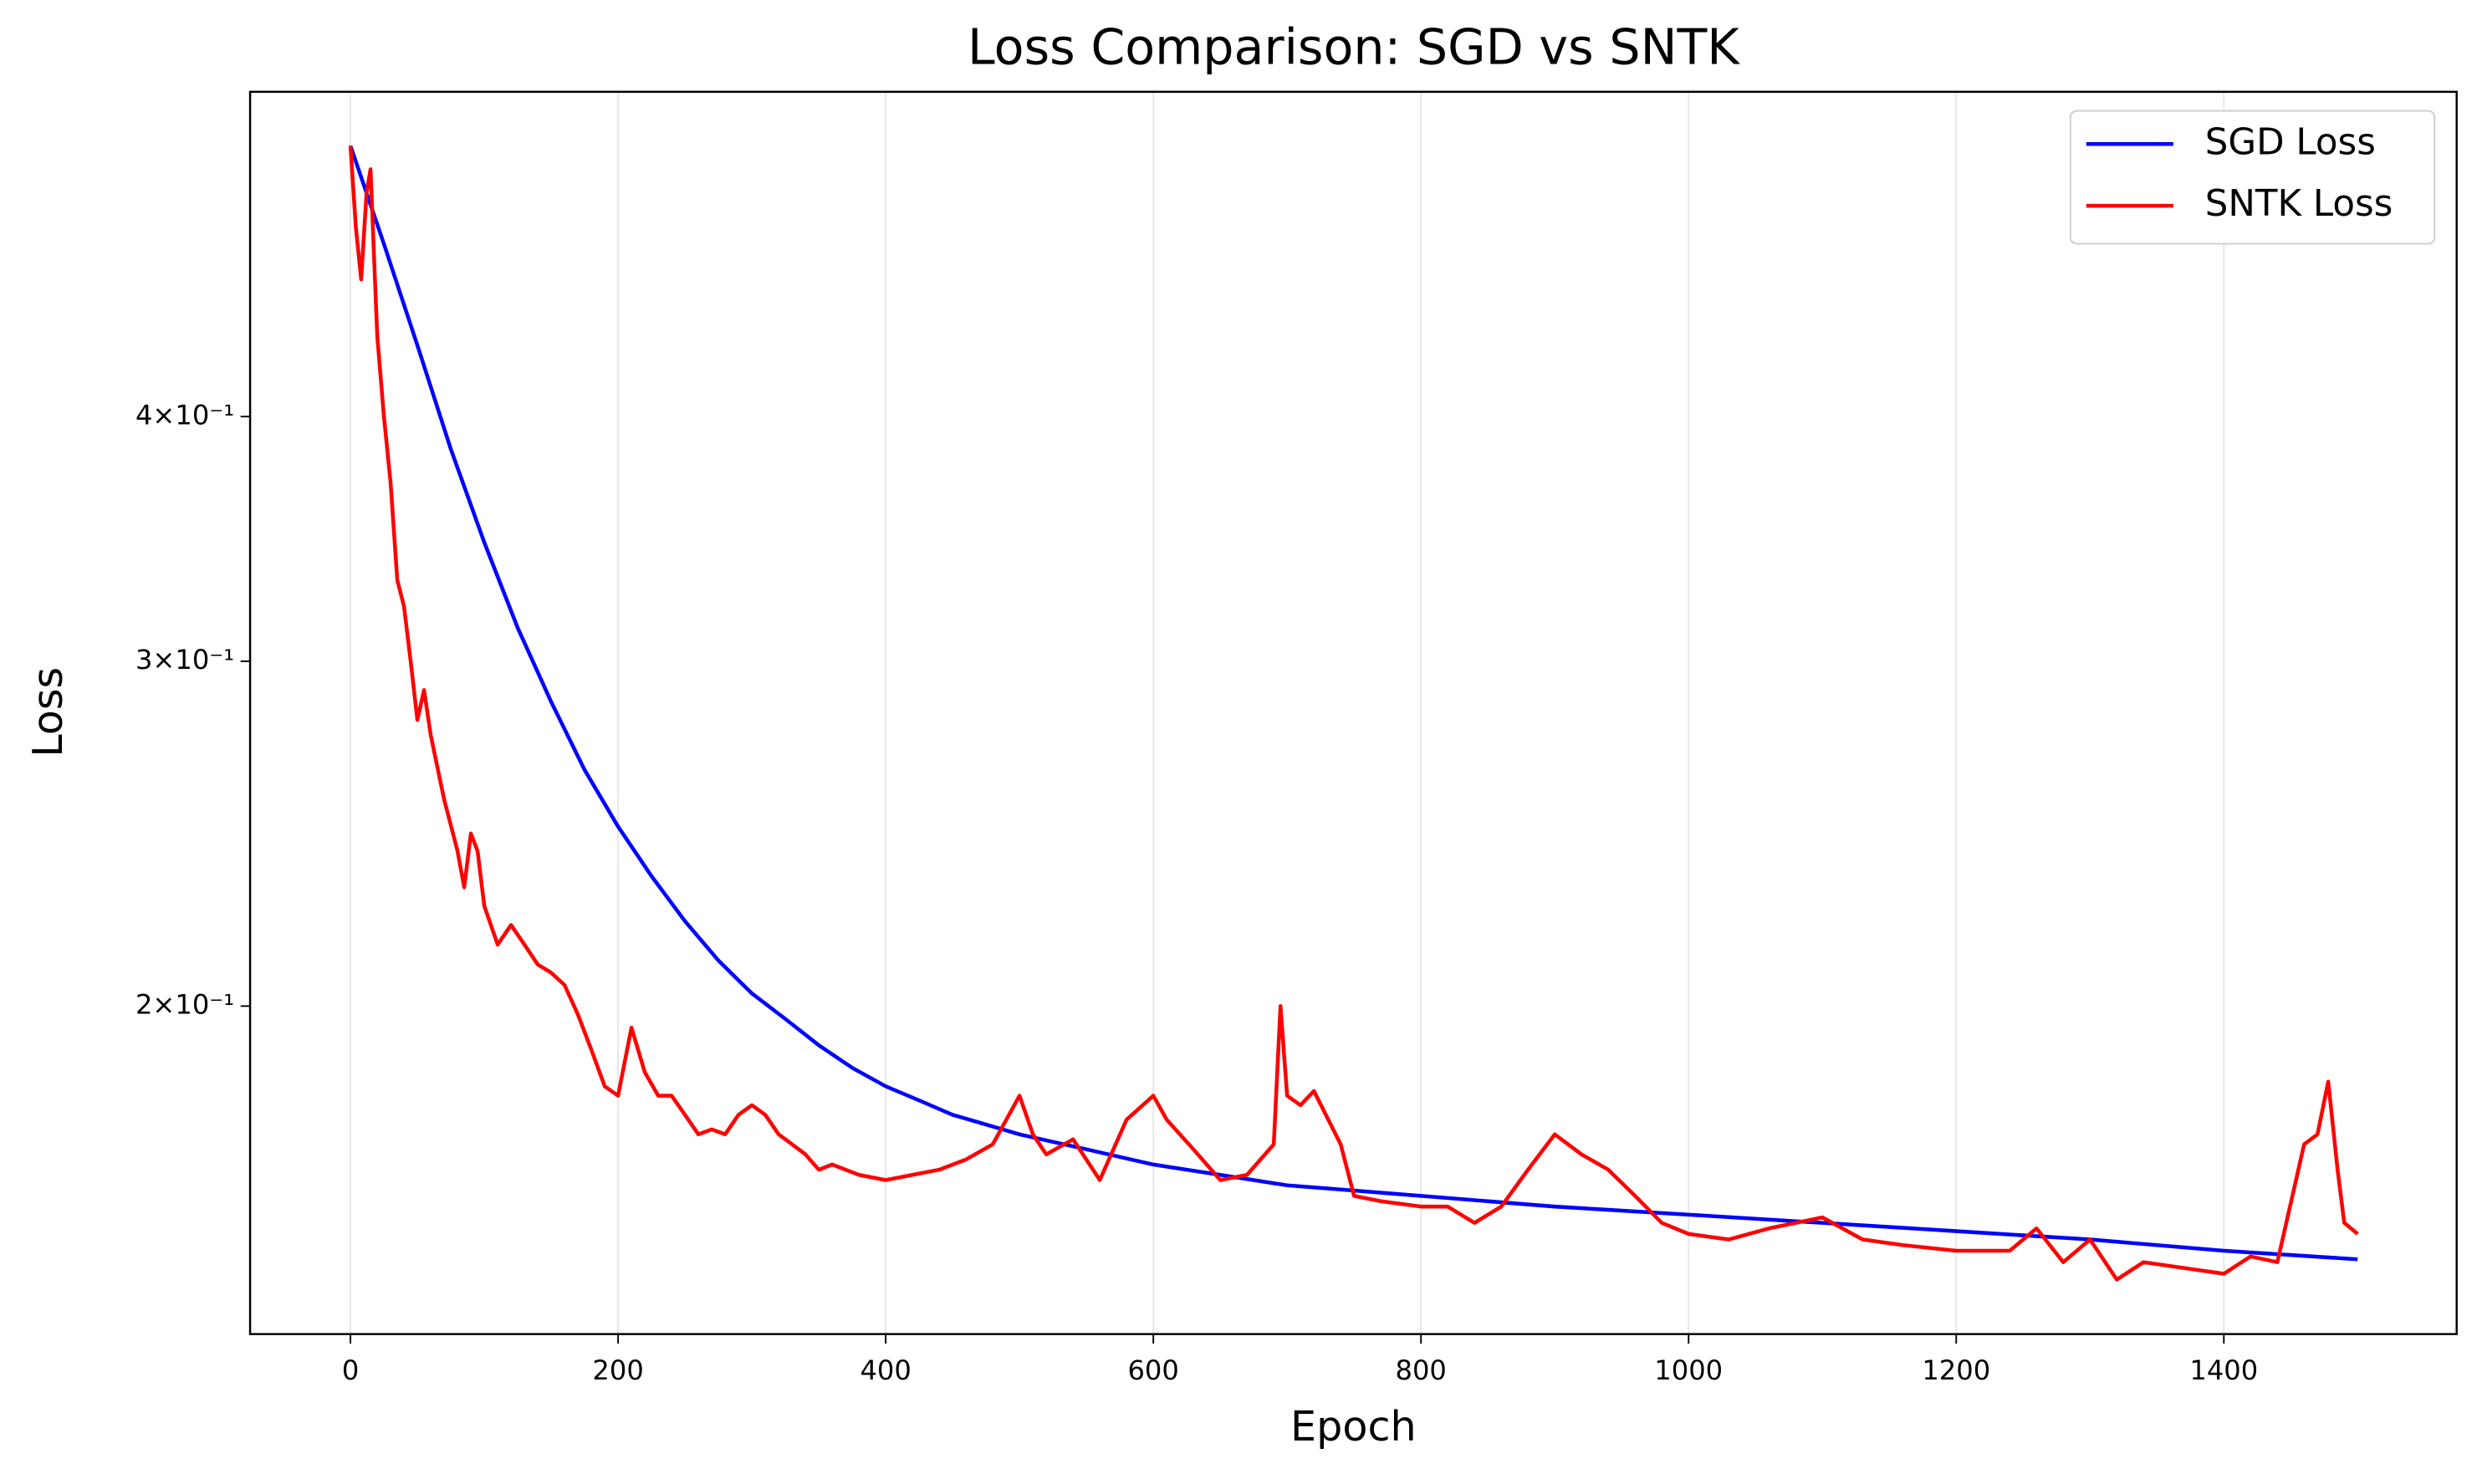 The width and height of the screenshot is (2482, 1484). What do you see at coordinates (1152, 1370) in the screenshot?
I see `x-tick-label: 600` at bounding box center [1152, 1370].